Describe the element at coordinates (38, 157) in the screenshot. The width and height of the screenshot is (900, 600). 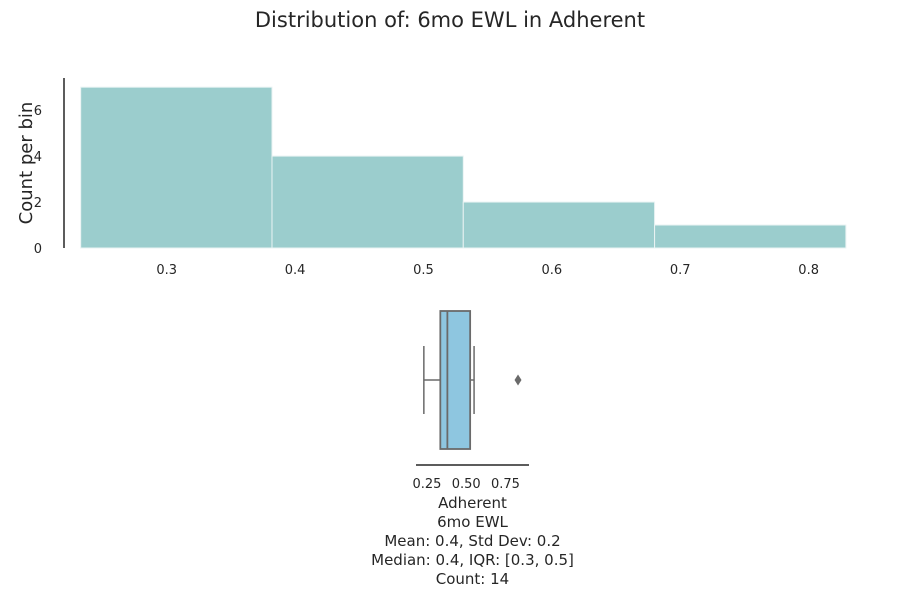
I see `y-tick-label: 4` at that location.